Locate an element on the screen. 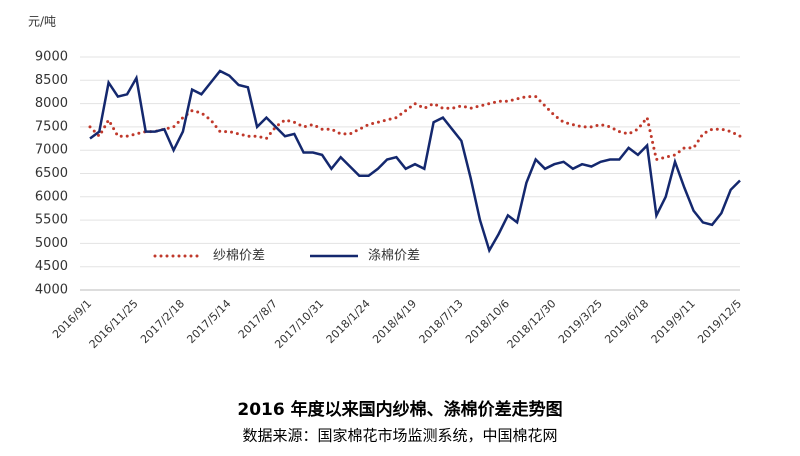  y-tick-label: 6000 is located at coordinates (51, 196).